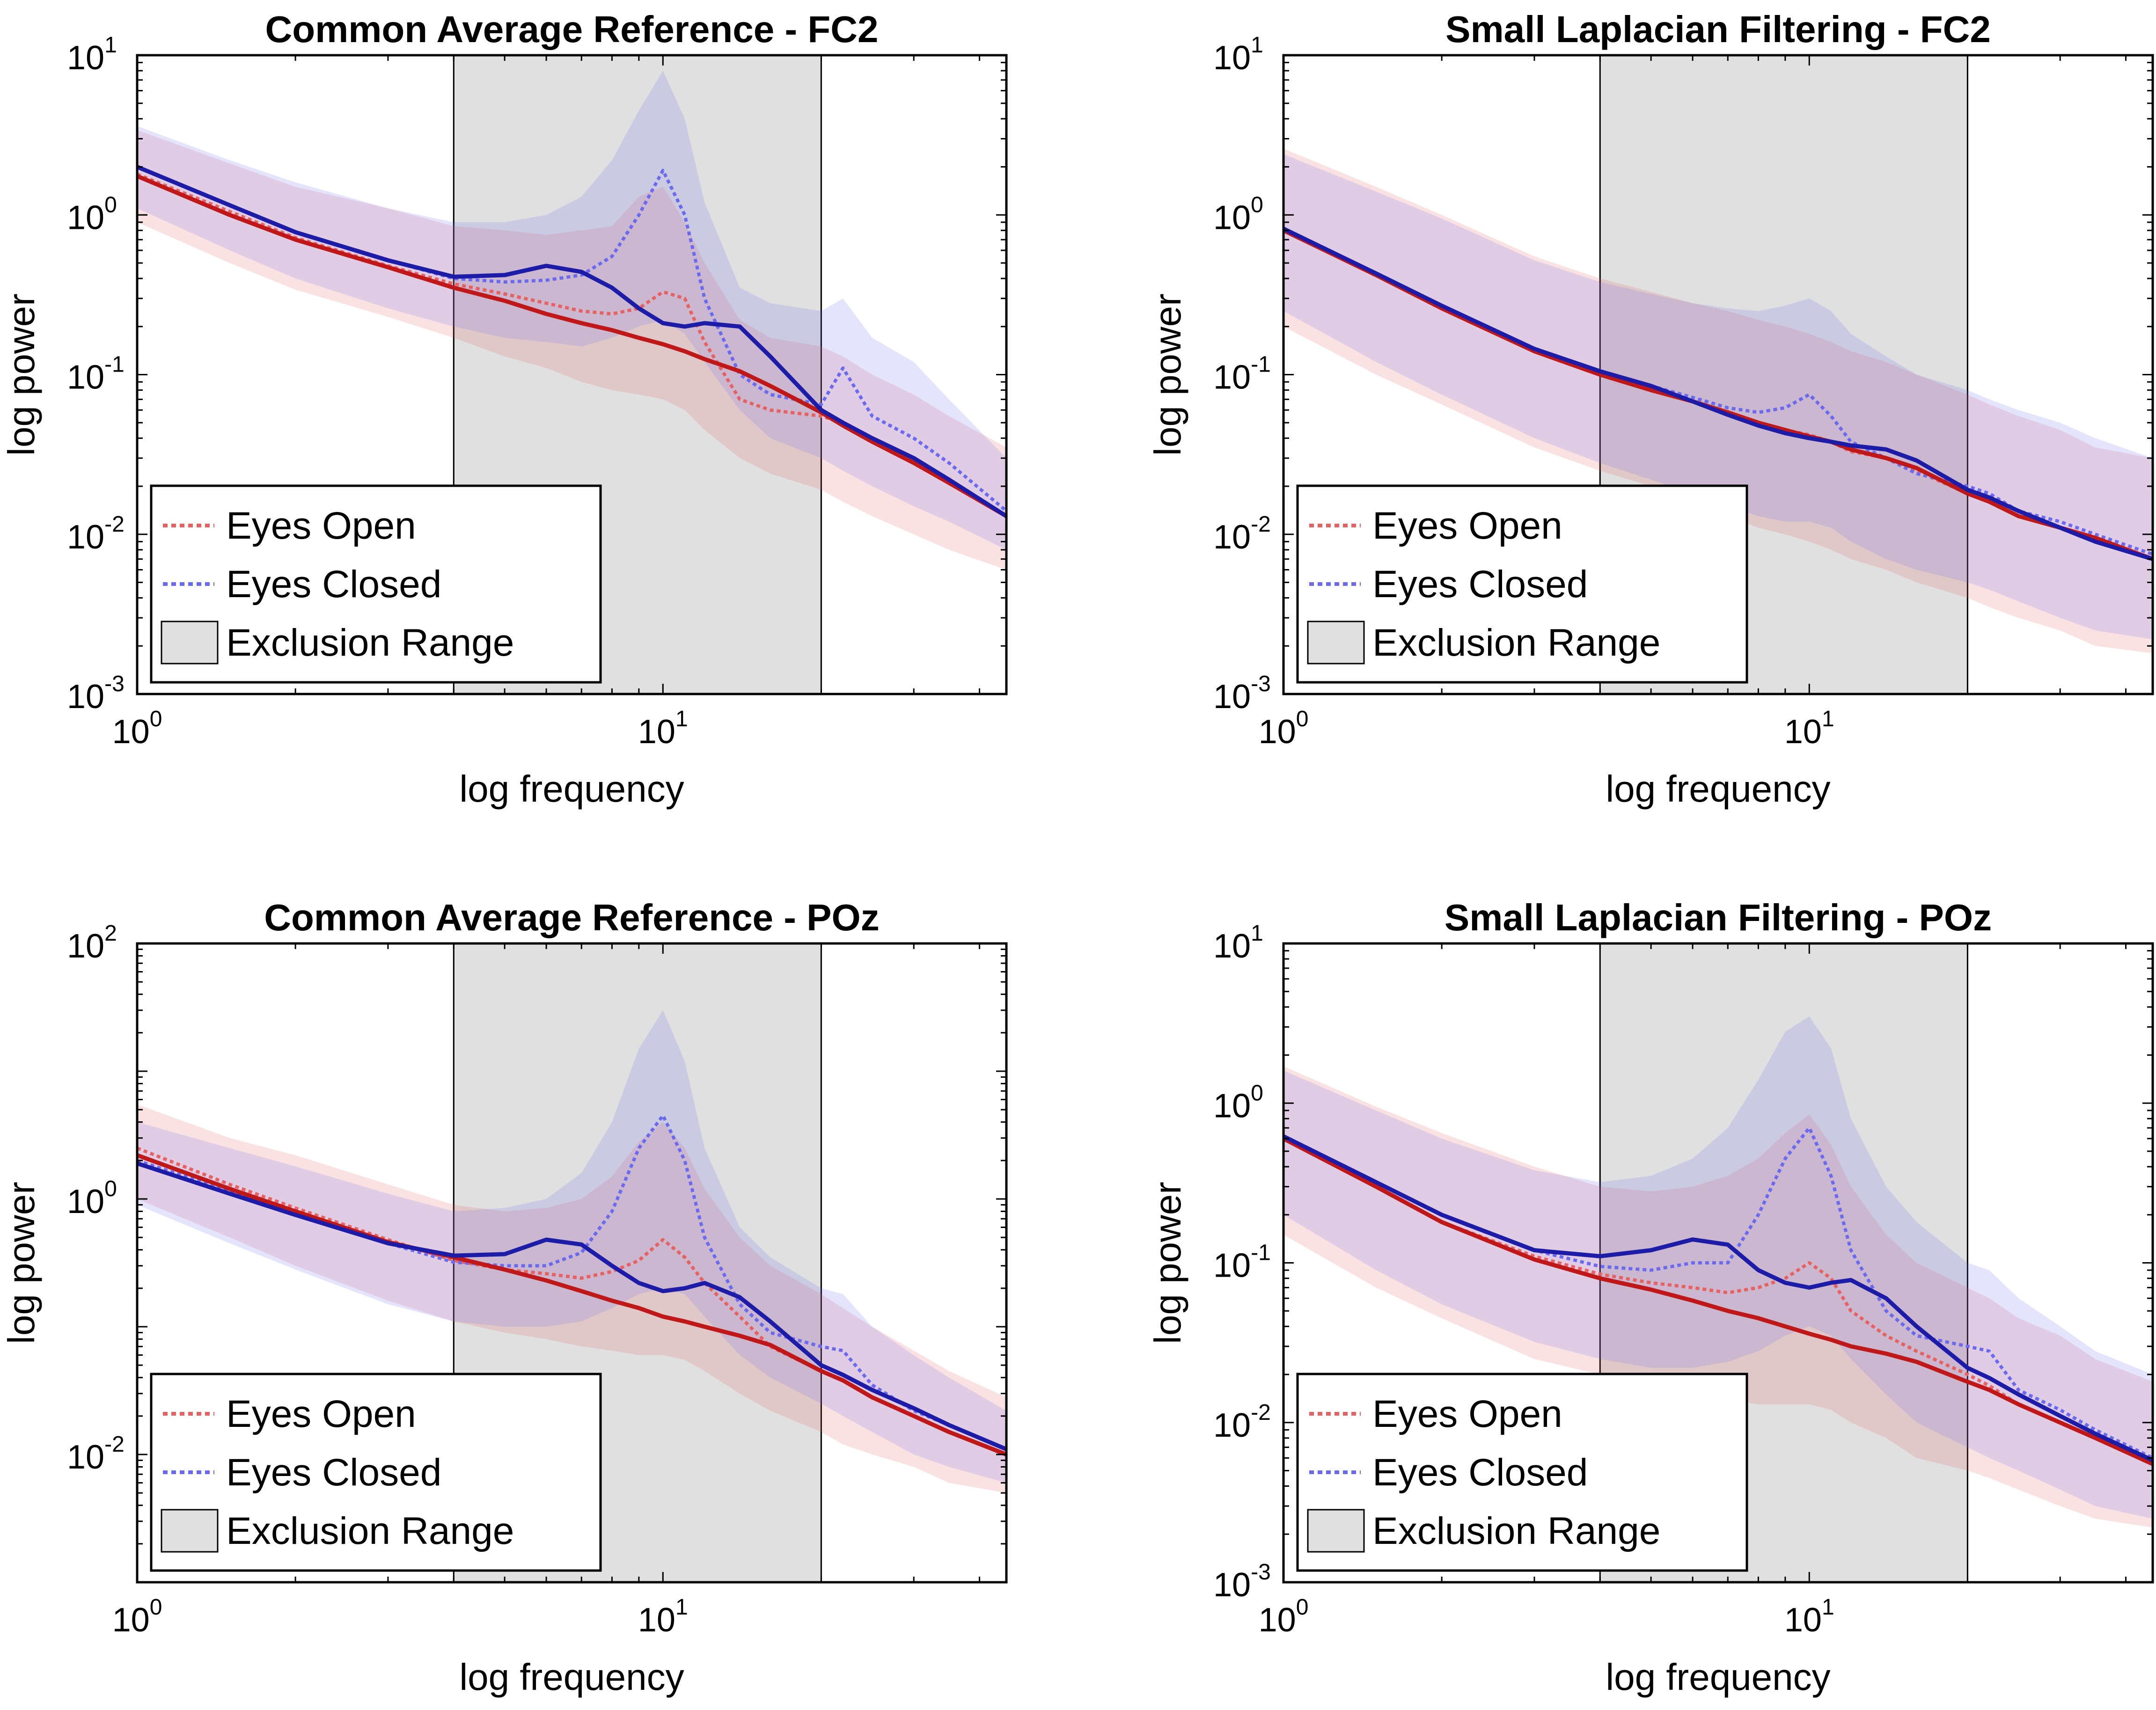  What do you see at coordinates (571, 917) in the screenshot?
I see `chart-title: Common Average Reference - POz` at bounding box center [571, 917].